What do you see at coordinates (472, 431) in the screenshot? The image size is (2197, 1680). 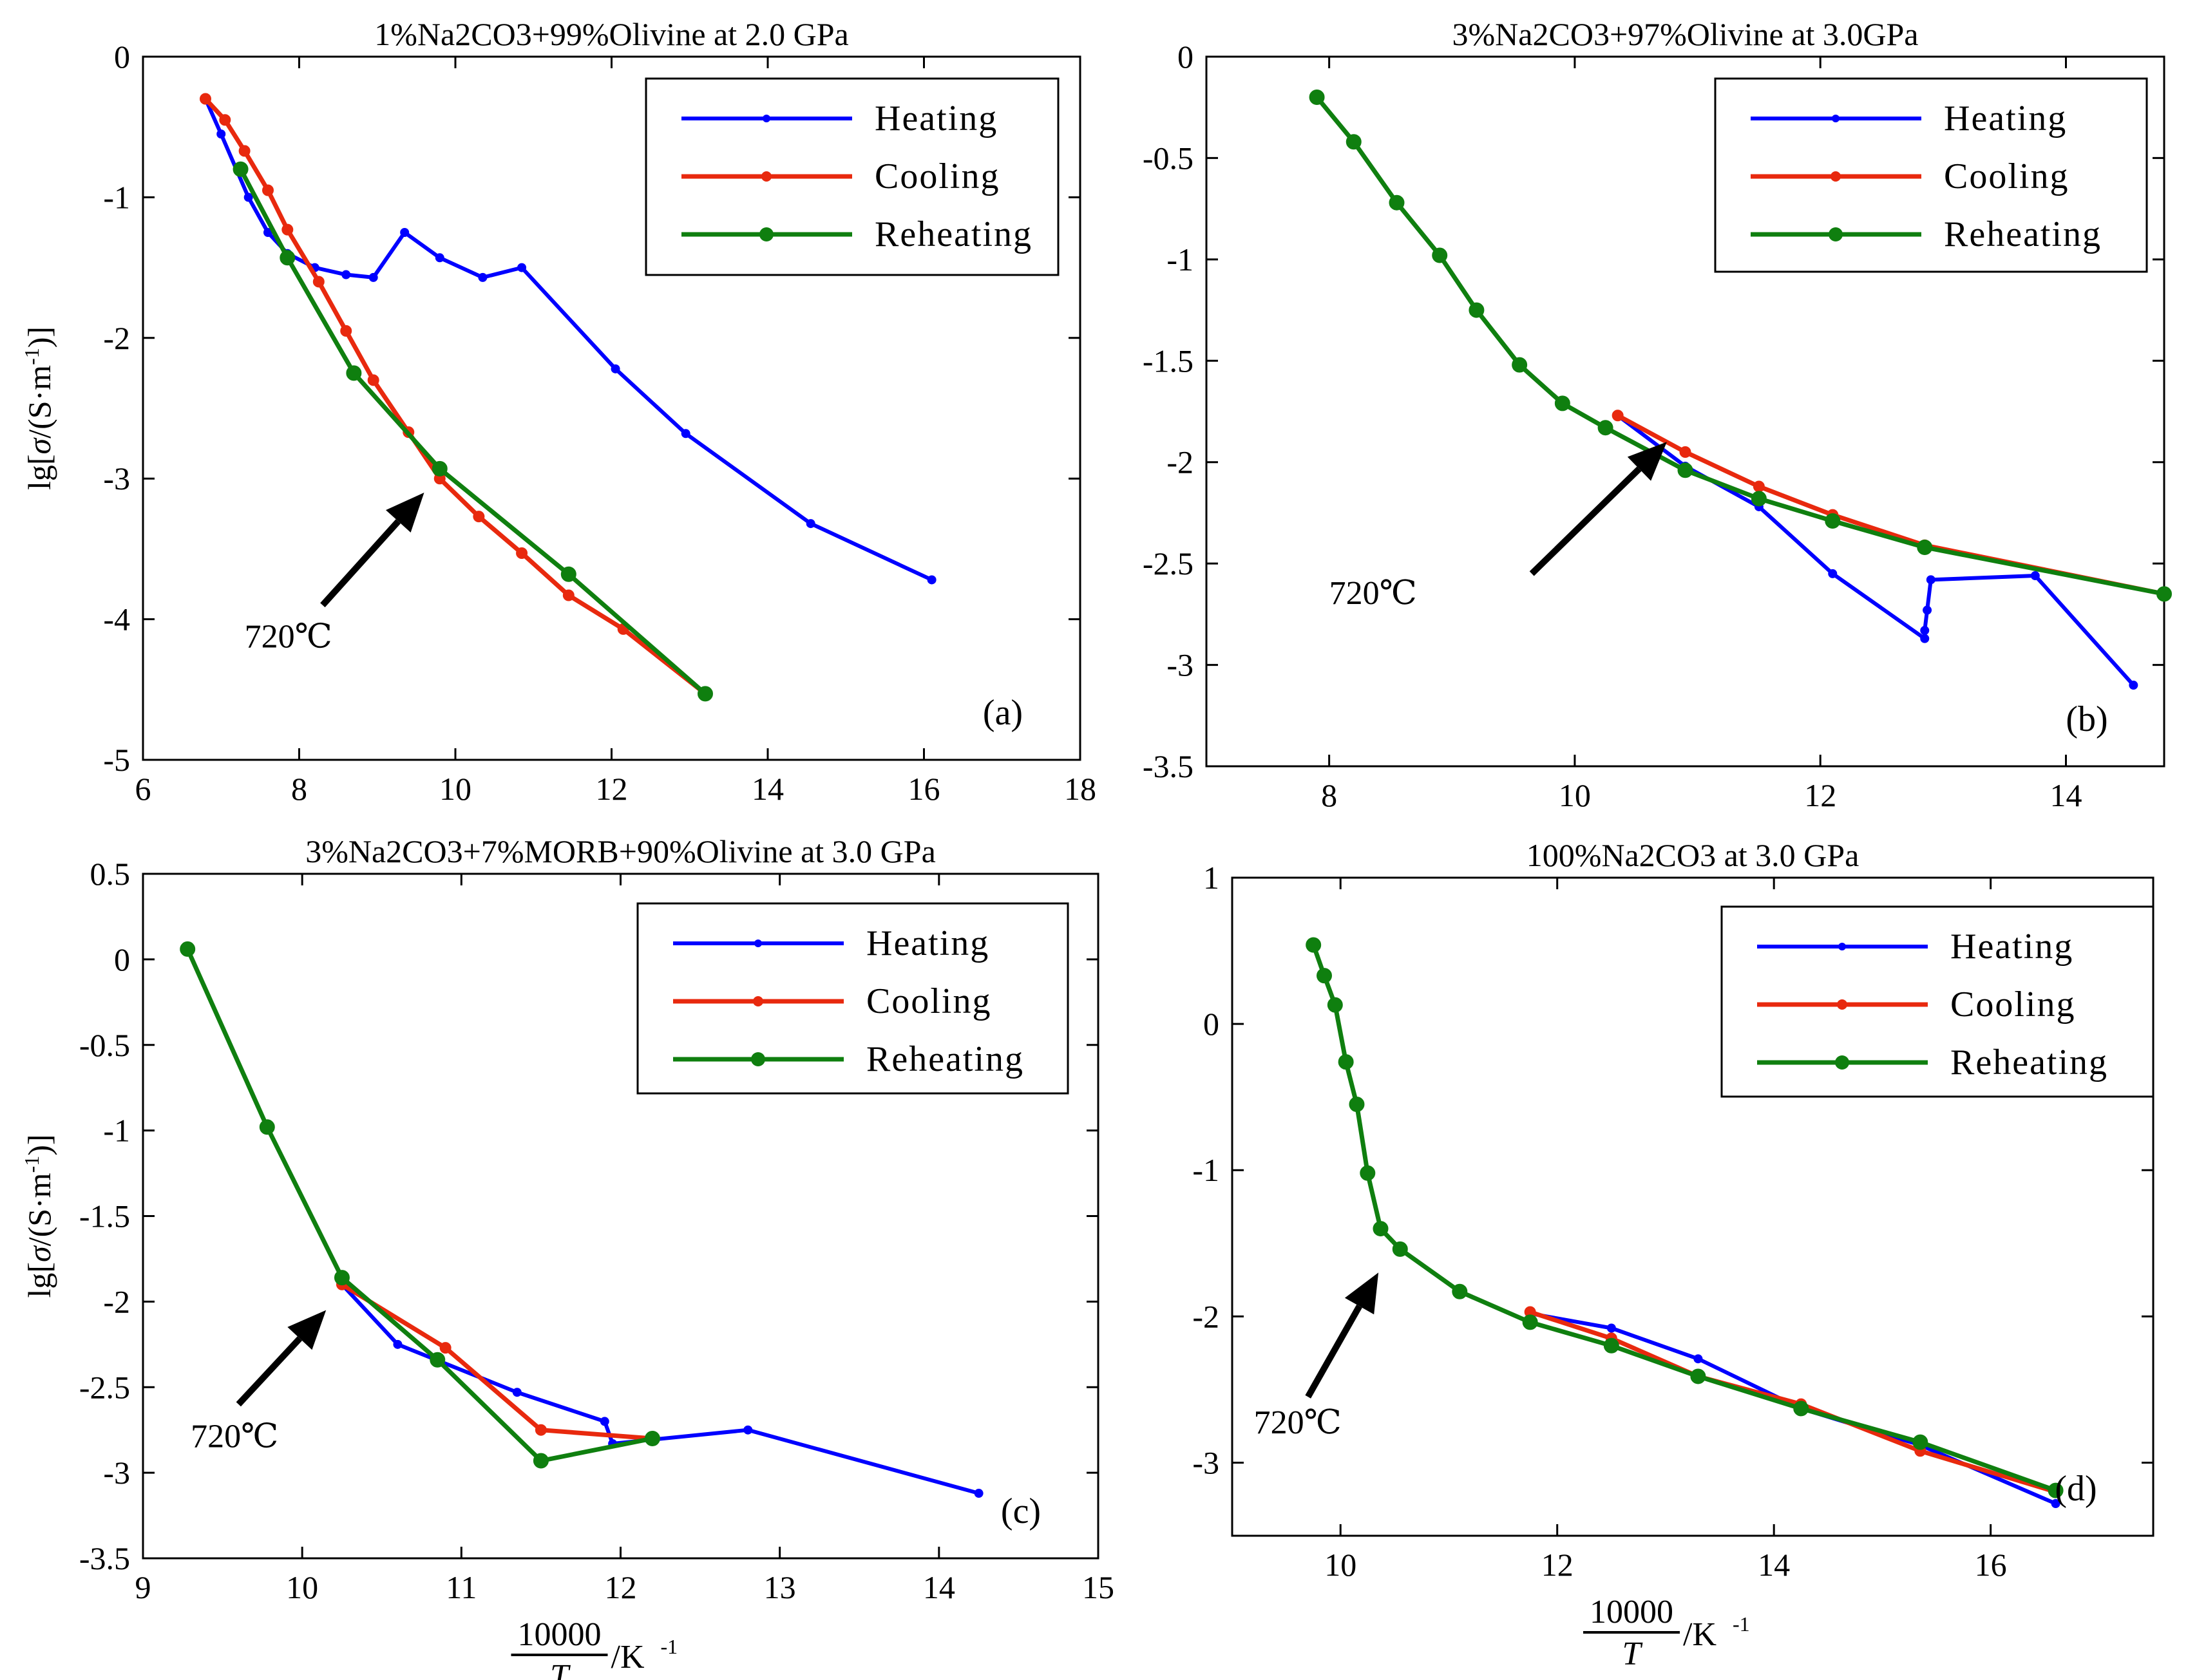 I see `series-line-reheating` at bounding box center [472, 431].